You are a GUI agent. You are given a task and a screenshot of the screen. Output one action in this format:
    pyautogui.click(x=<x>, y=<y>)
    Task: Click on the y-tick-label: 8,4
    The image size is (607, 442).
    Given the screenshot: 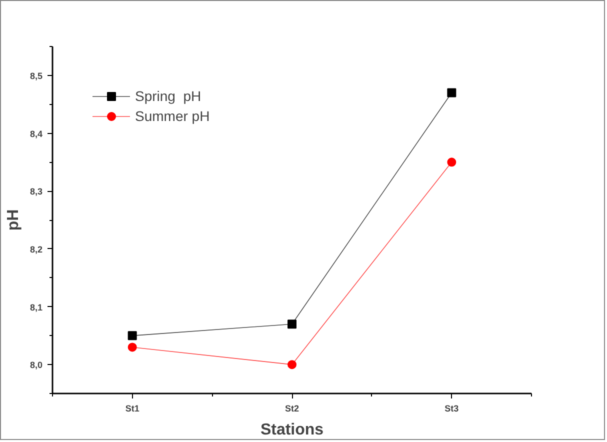 What is the action you would take?
    pyautogui.click(x=36, y=133)
    